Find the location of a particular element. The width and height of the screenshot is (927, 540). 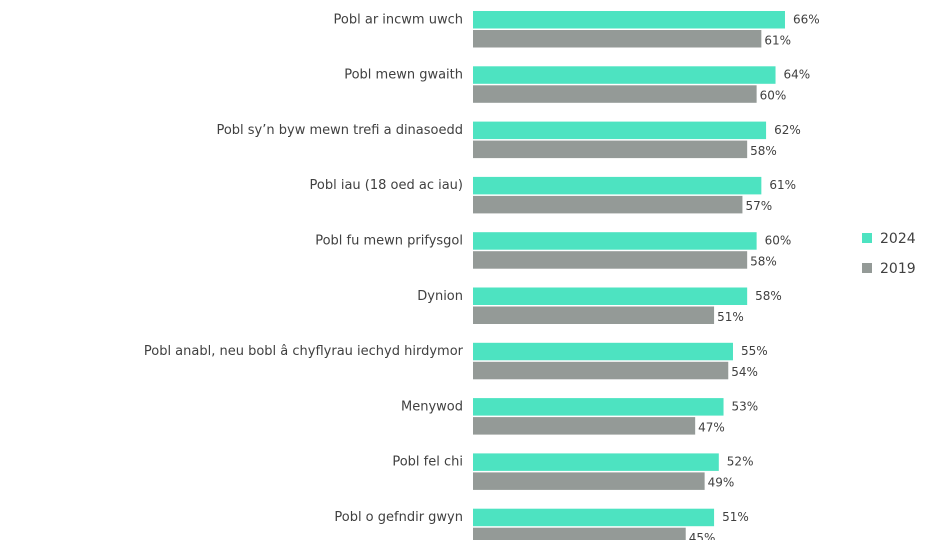

legend-label: 2024 is located at coordinates (898, 239).